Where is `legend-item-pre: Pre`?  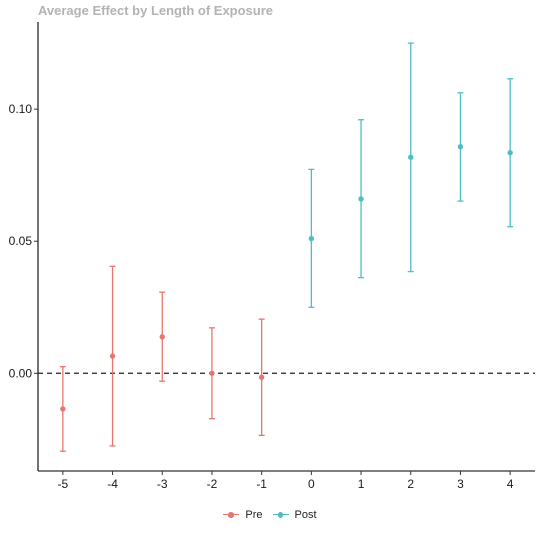 legend-item-pre: Pre is located at coordinates (243, 515).